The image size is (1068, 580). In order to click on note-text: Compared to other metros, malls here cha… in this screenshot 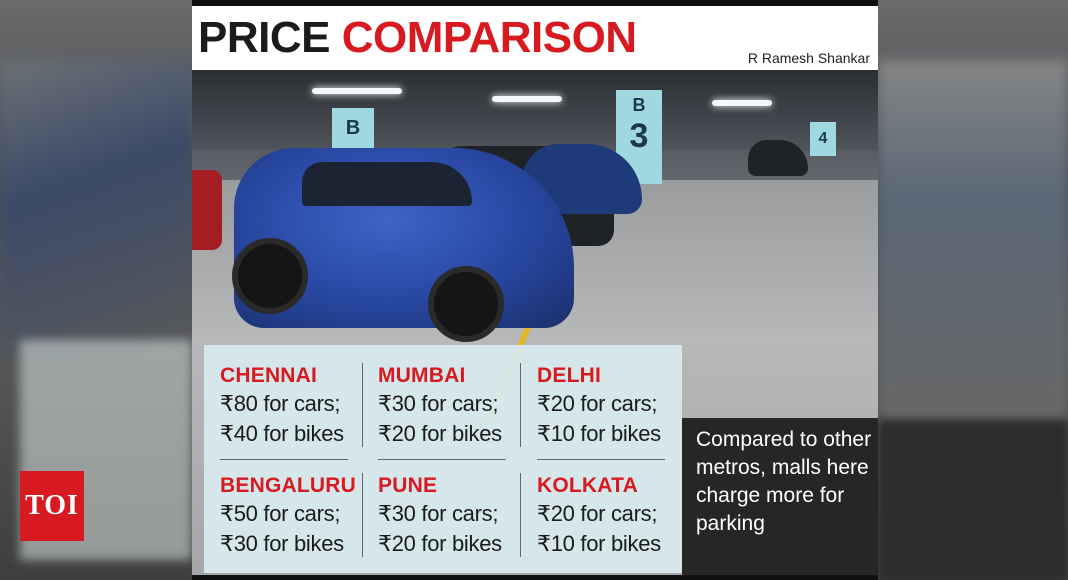, I will do `click(784, 481)`.